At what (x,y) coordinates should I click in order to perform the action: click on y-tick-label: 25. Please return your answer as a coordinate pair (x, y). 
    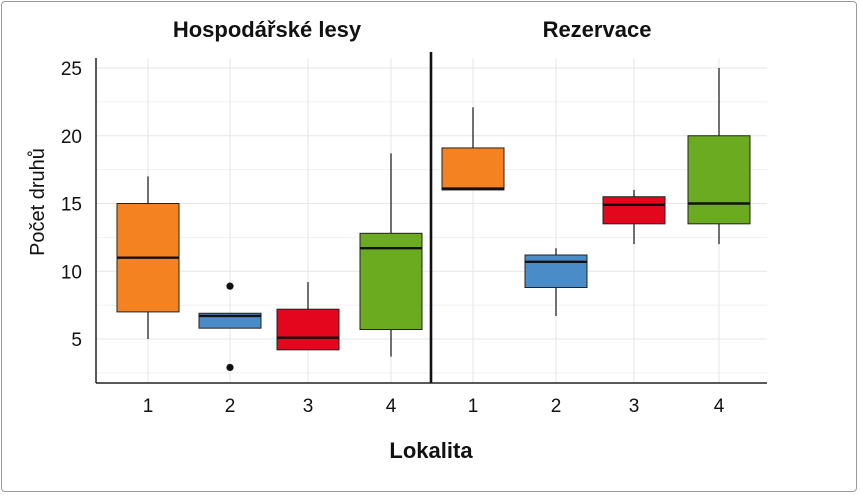
    Looking at the image, I should click on (71, 69).